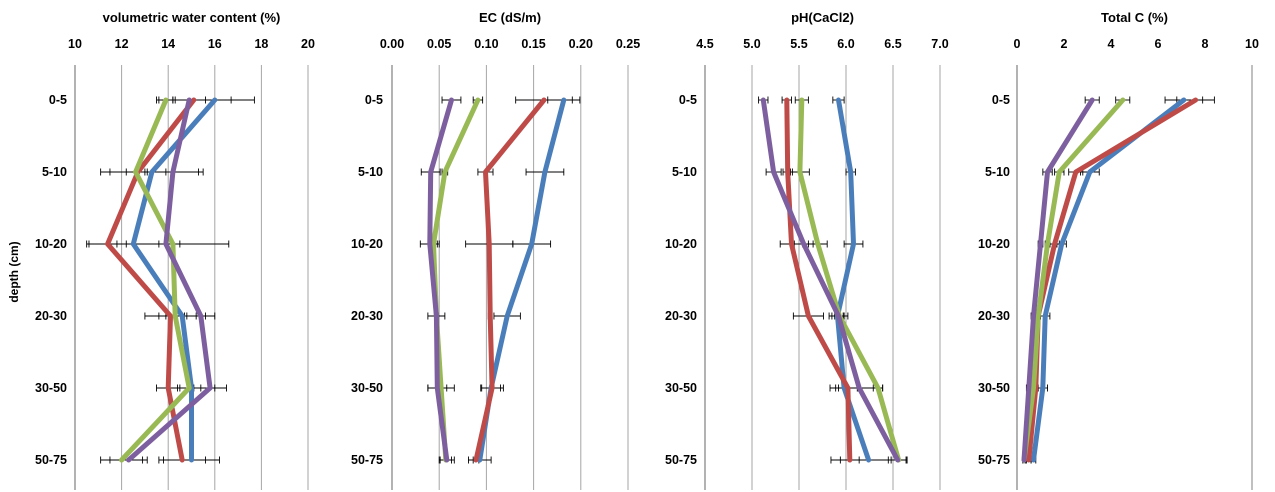 The image size is (1275, 492). I want to click on panel-2-x-tick-label: 0.15, so click(533, 44).